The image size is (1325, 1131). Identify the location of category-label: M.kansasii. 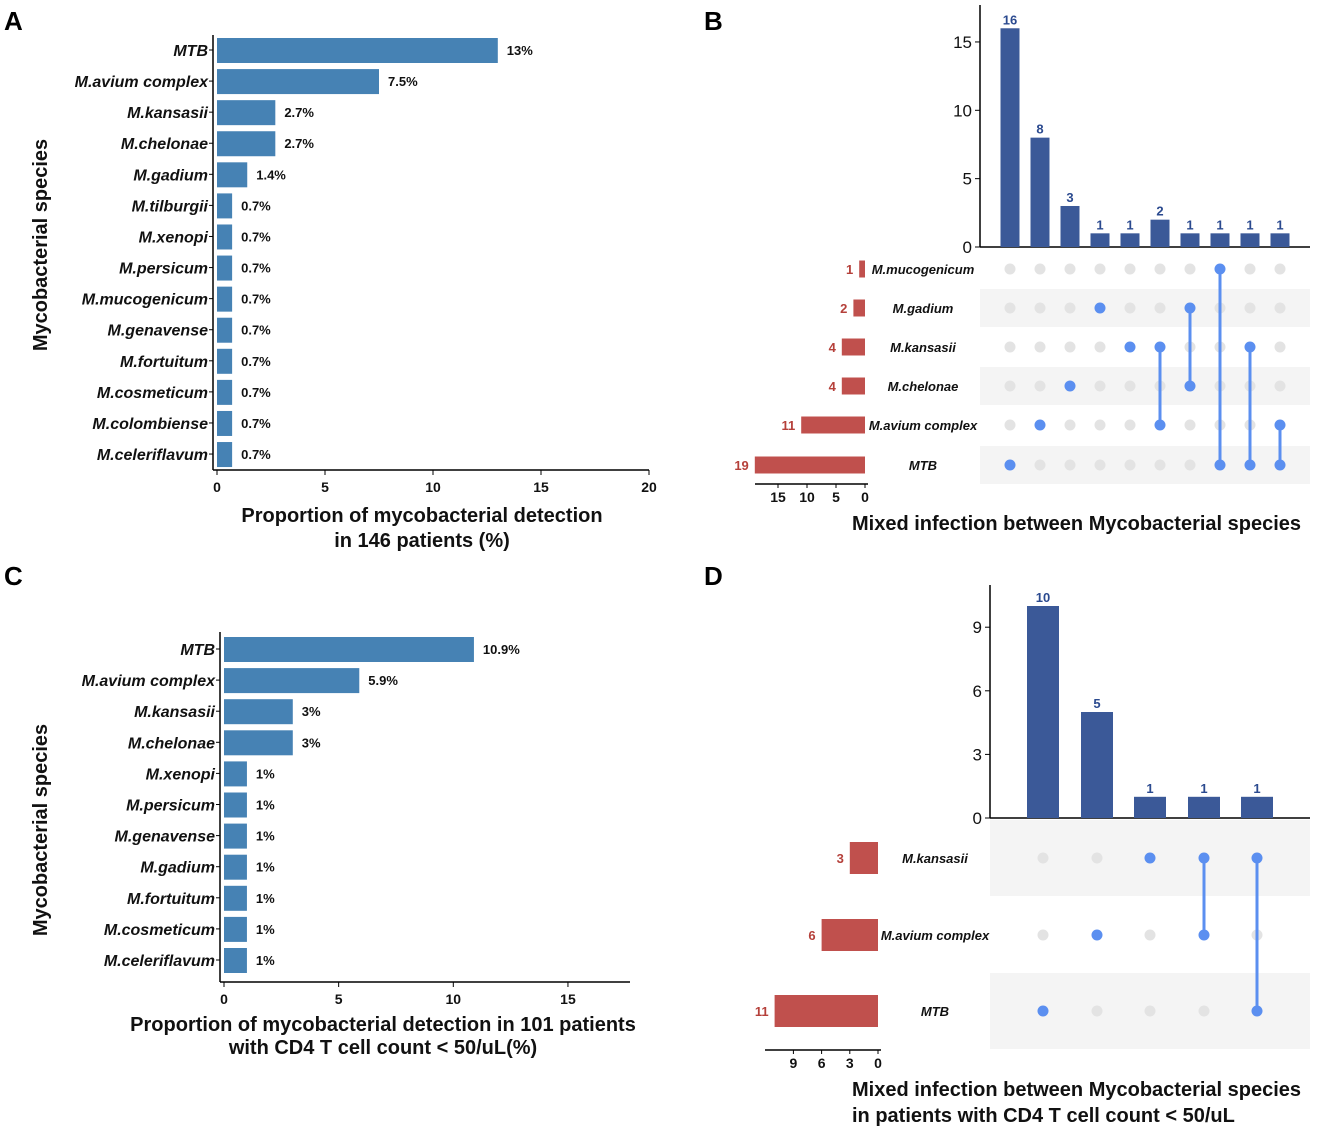
(174, 712).